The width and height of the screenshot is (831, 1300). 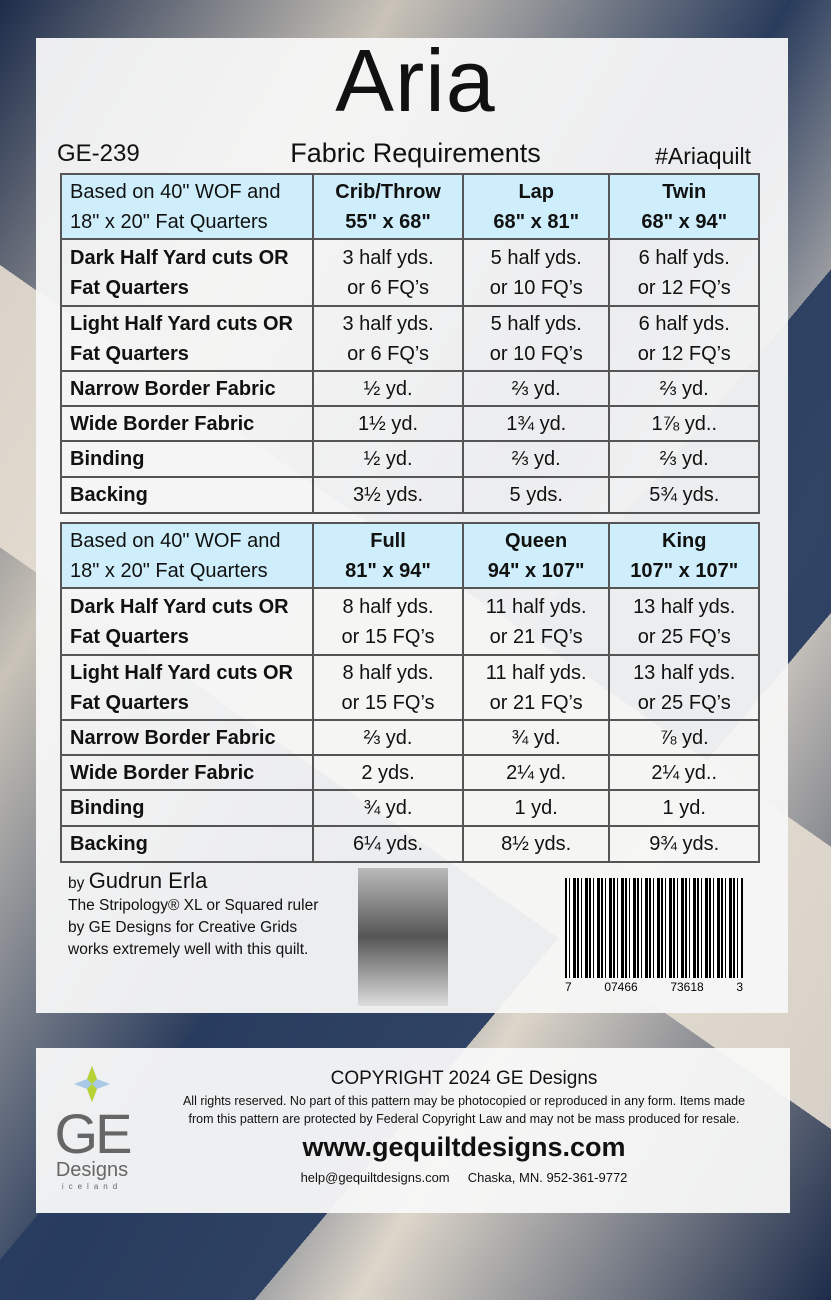 What do you see at coordinates (388, 702) in the screenshot?
I see `value-line: or 15 FQ’s` at bounding box center [388, 702].